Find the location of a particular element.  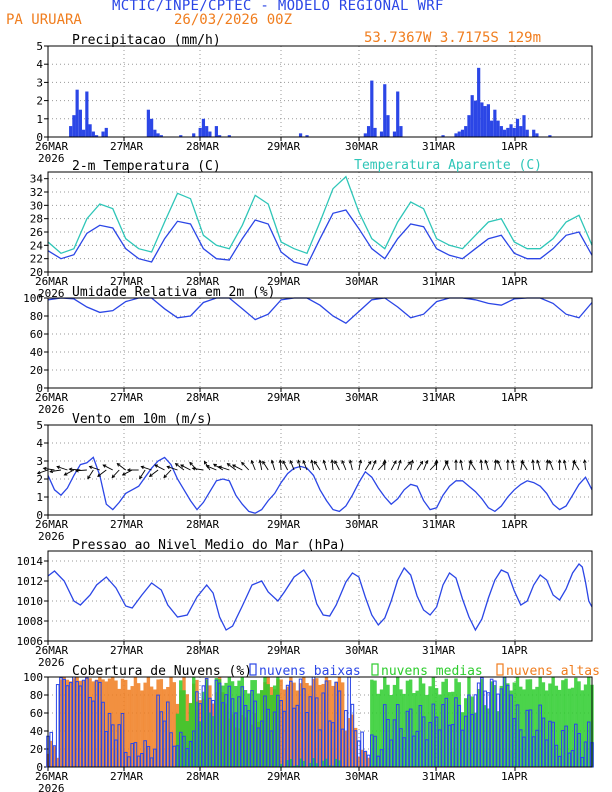

y-tick-label: 0 is located at coordinates (39, 515).